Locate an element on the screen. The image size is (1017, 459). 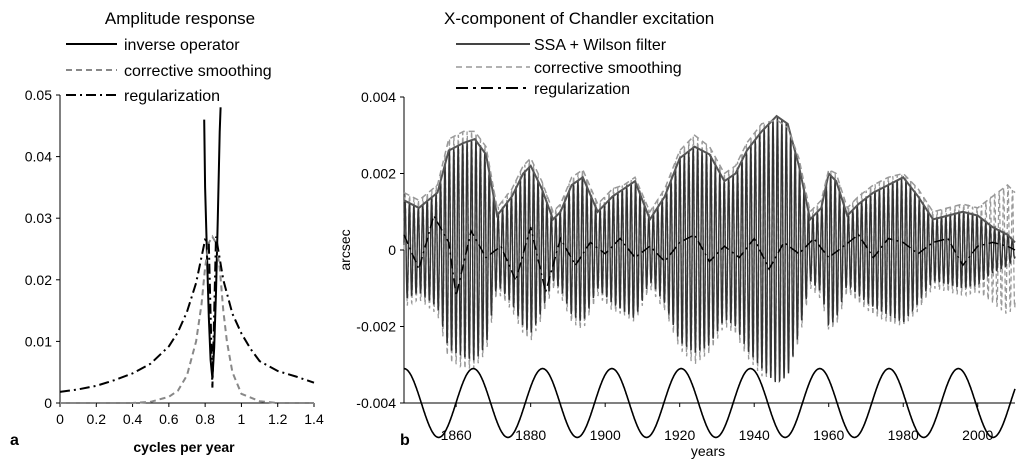
a-x-tick-label-2: 0.4 is located at coordinates (133, 419).